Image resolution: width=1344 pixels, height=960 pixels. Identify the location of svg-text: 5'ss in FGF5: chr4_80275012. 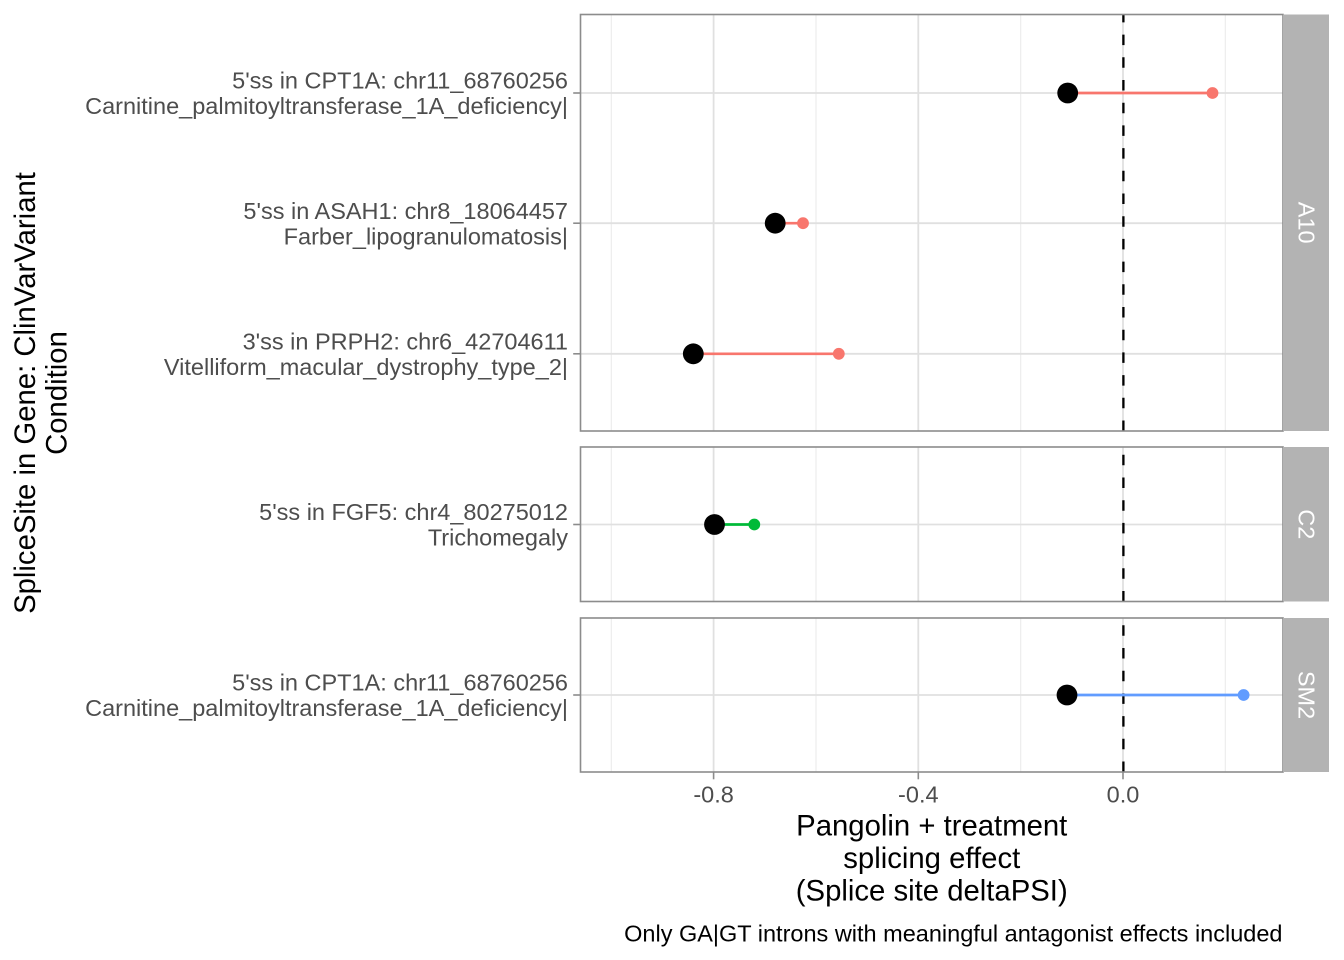
(413, 512).